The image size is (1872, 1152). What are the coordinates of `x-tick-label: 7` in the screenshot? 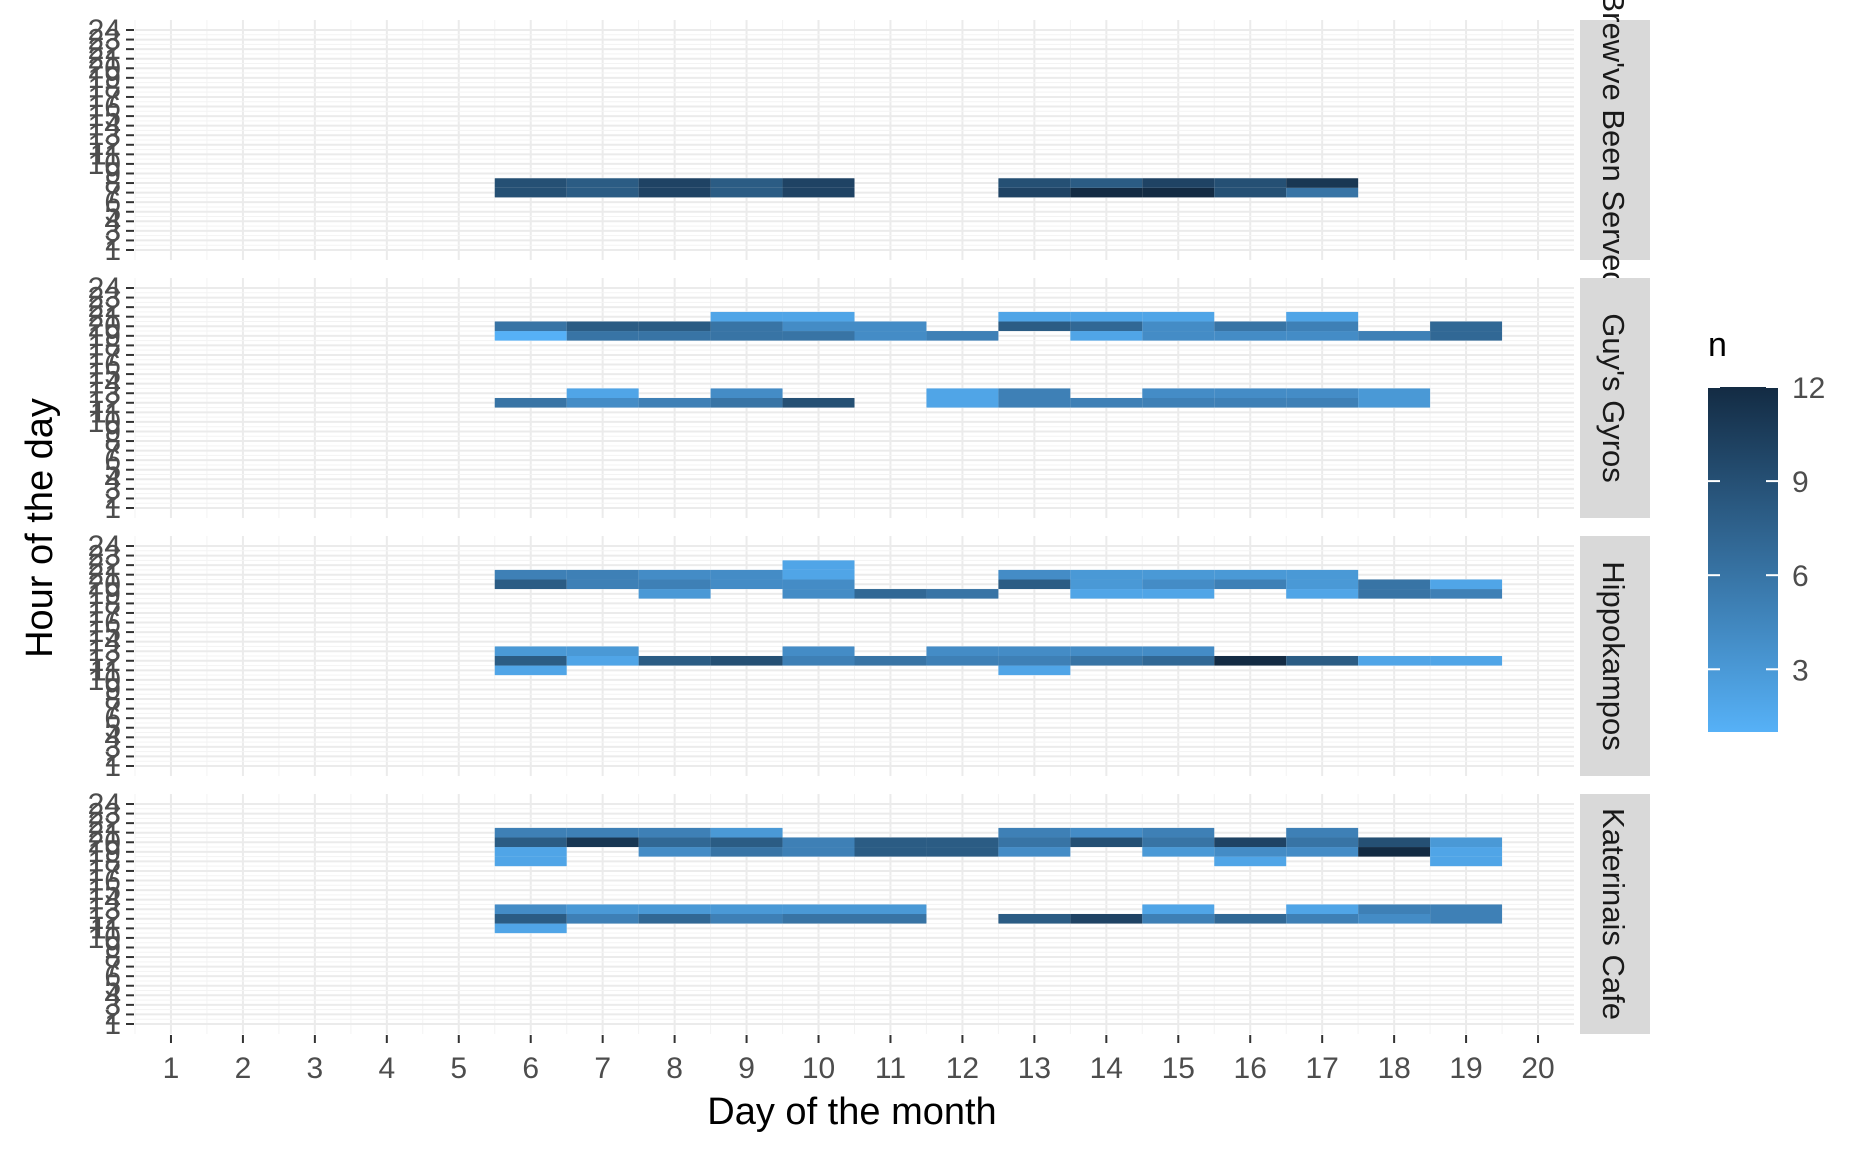 It's located at (602, 1068).